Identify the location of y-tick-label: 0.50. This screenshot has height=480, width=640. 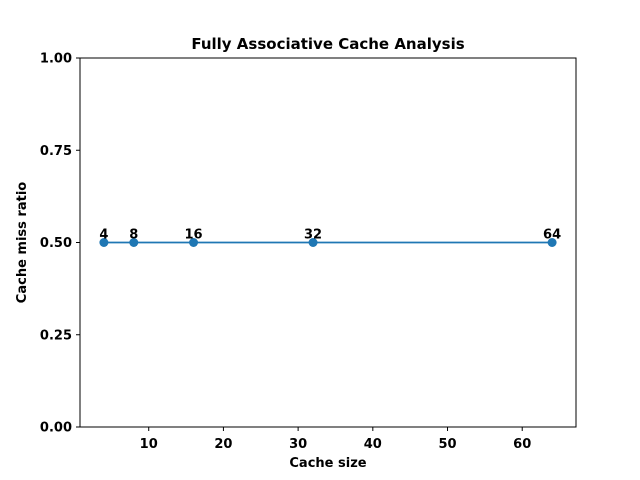
(56, 243).